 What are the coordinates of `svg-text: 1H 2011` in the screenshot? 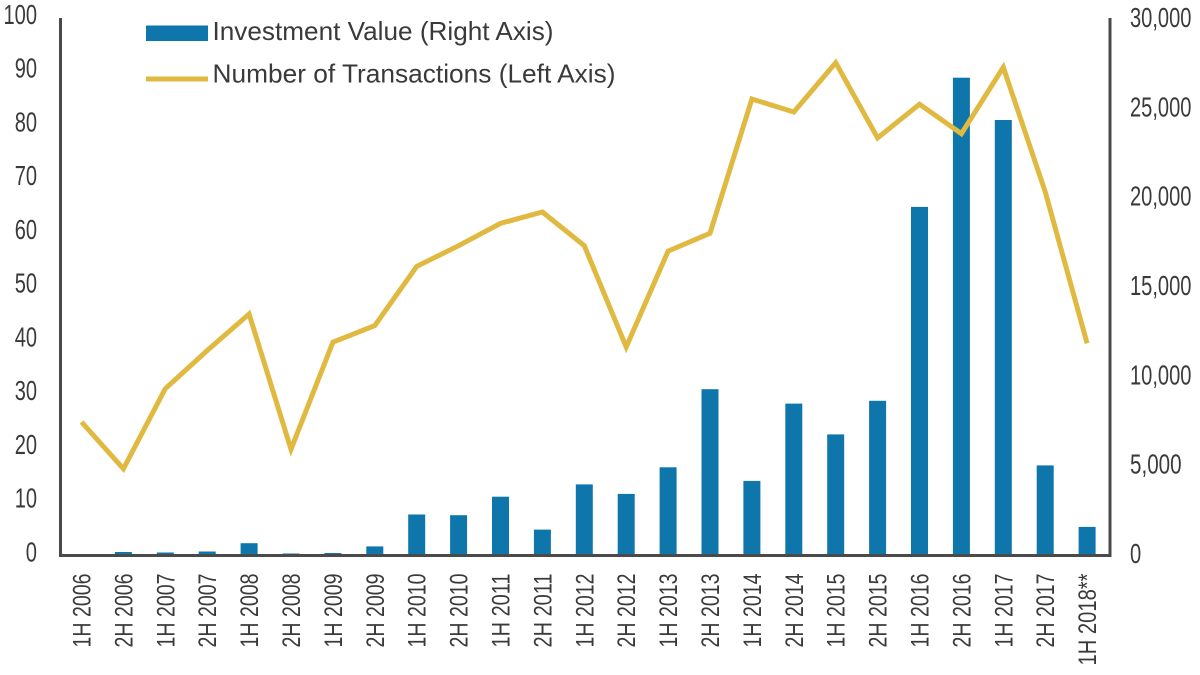 It's located at (502, 611).